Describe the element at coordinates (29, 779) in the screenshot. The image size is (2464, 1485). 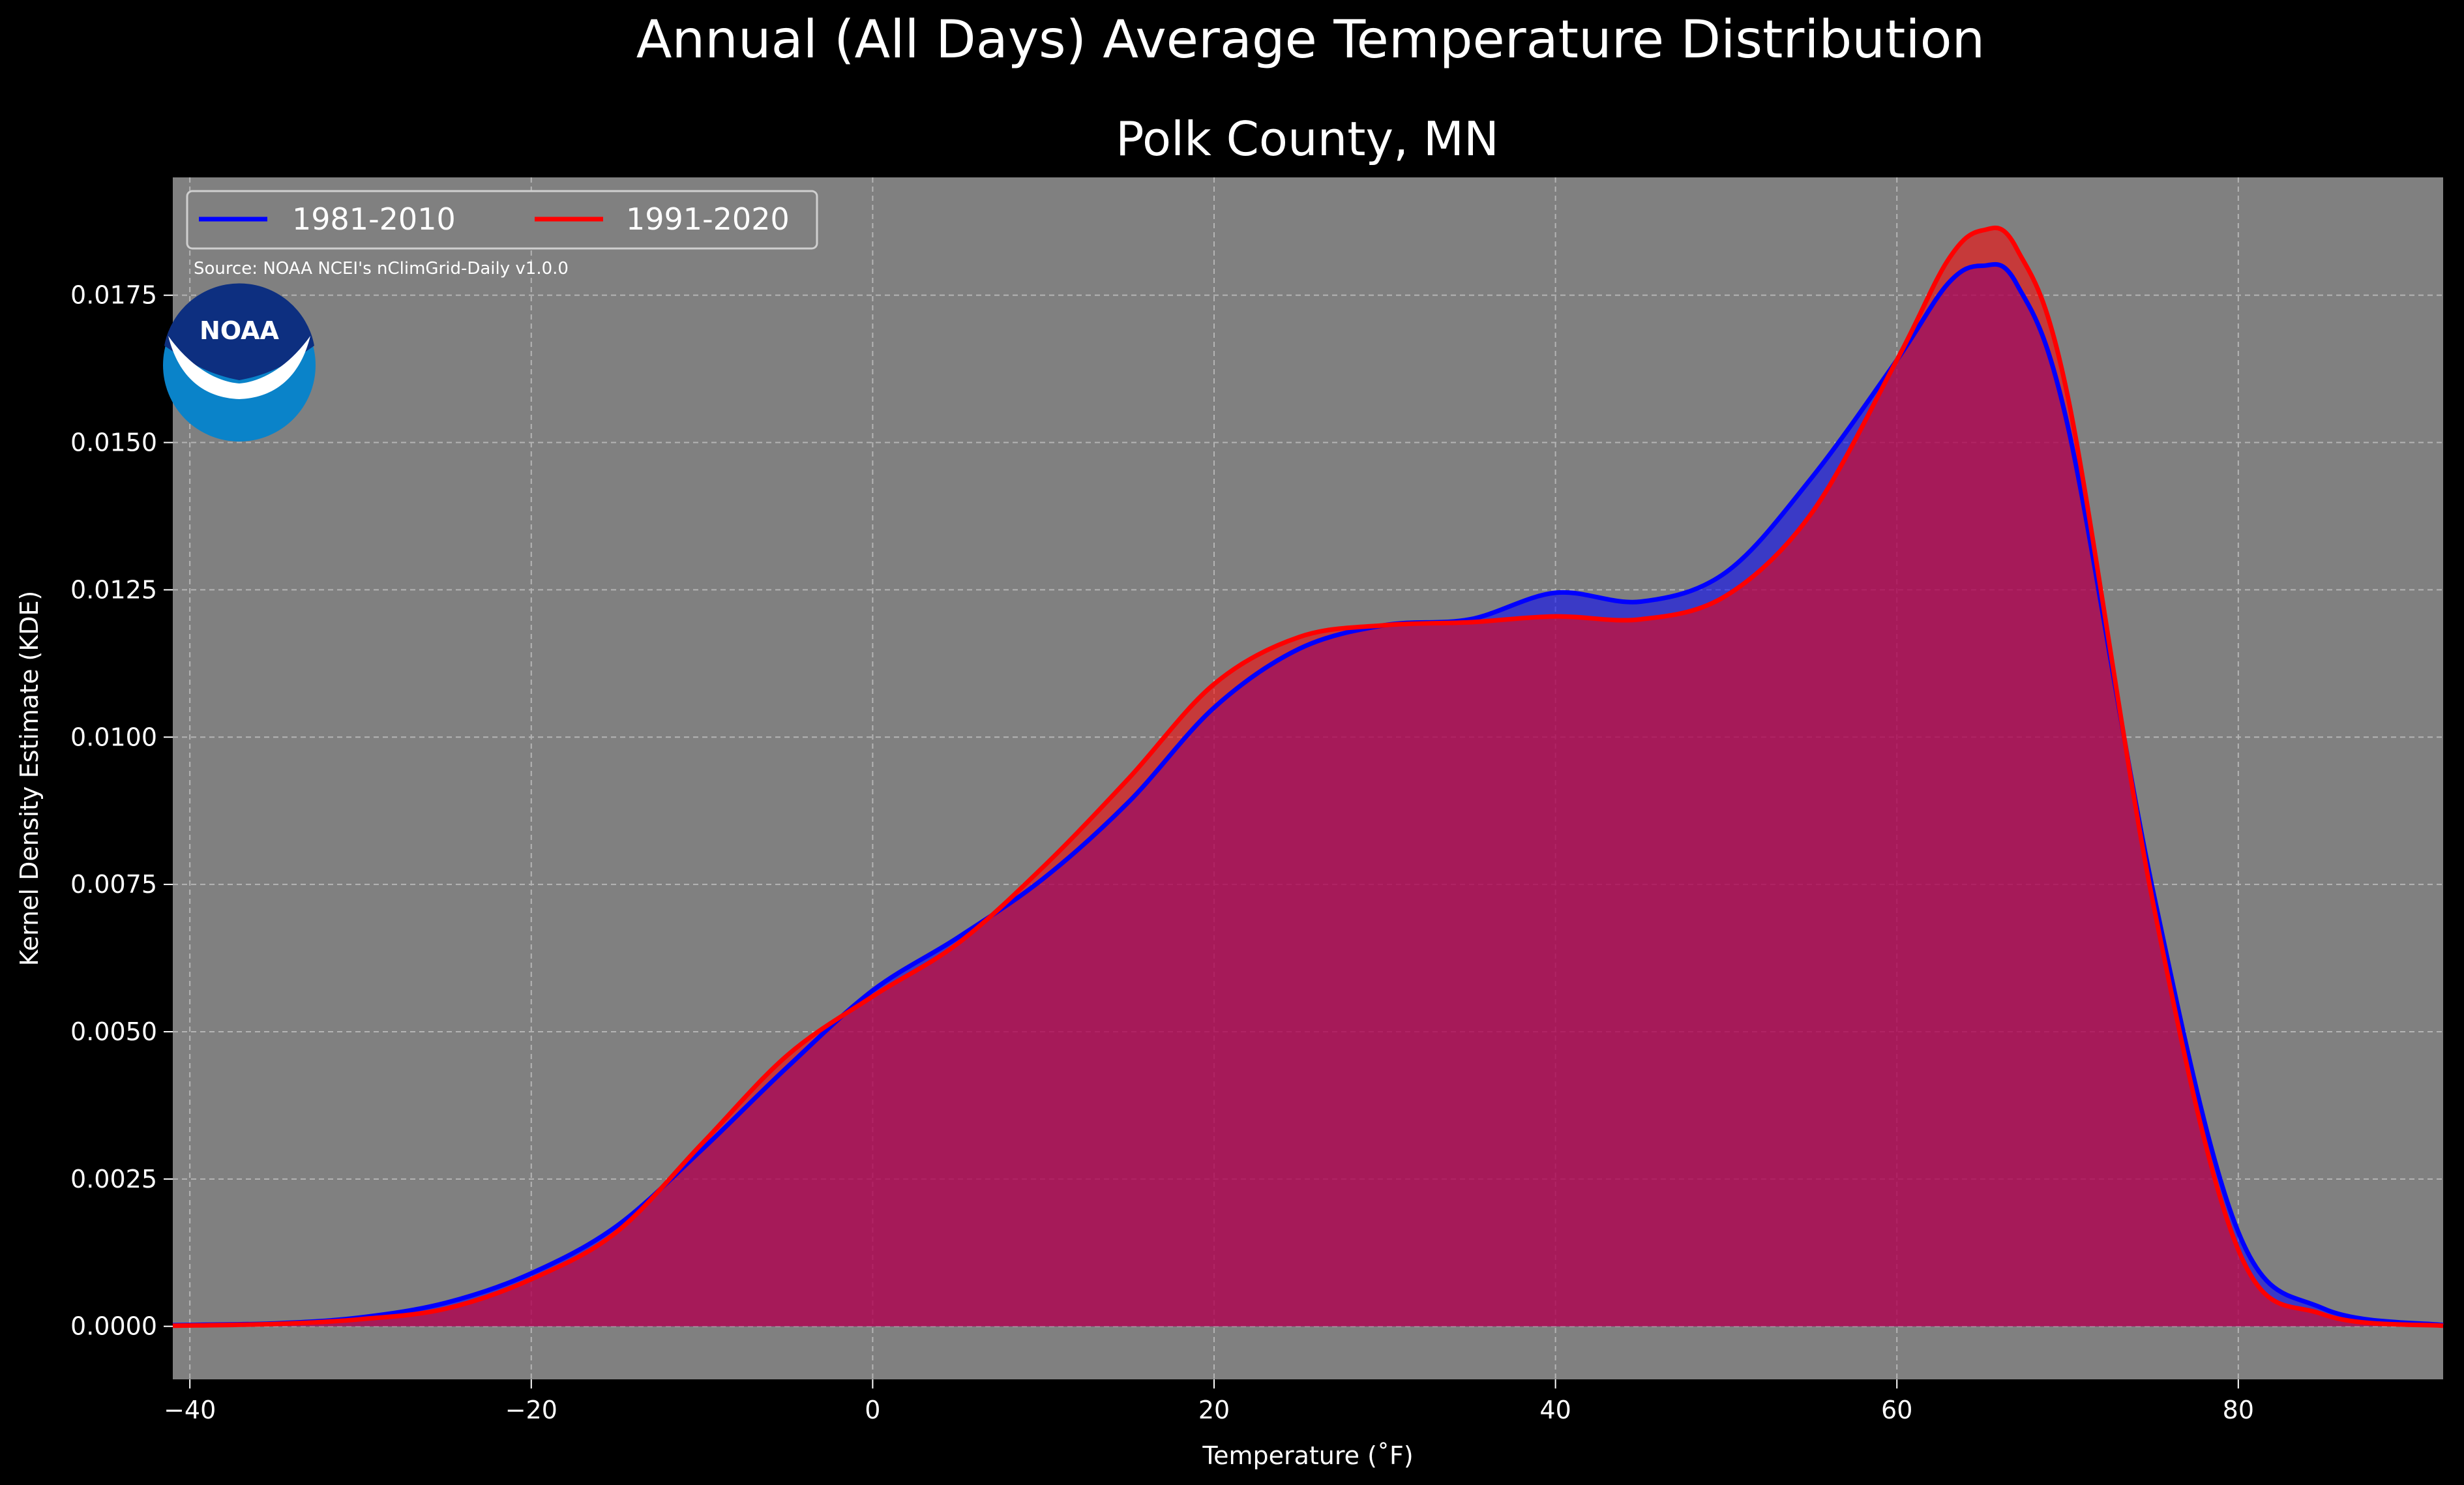
I see `y-axis-label: Kernel Density Estimate (KDE)` at that location.